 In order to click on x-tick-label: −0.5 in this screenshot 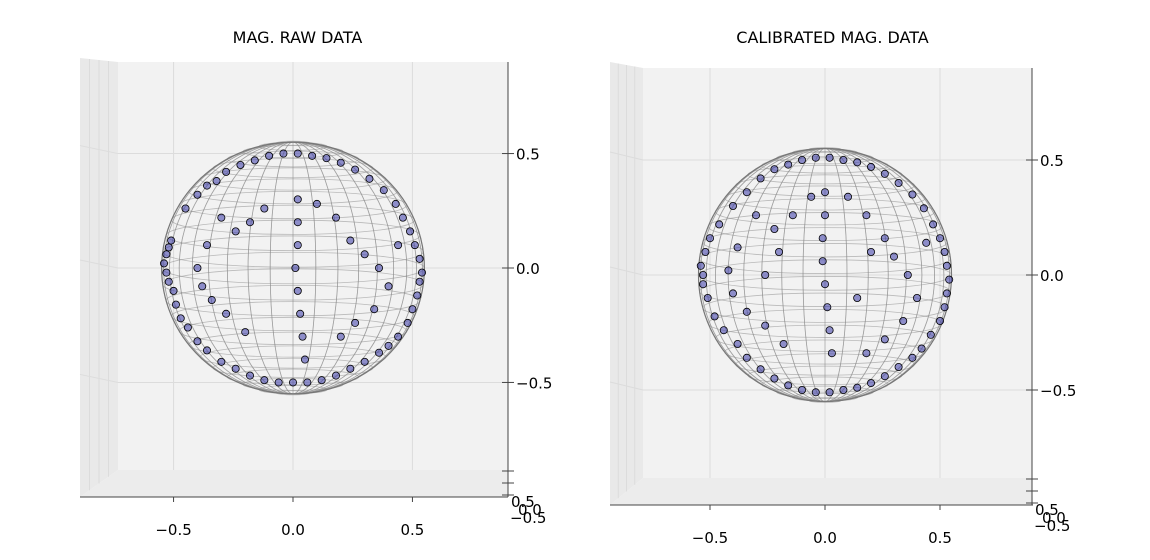, I will do `click(173, 530)`.